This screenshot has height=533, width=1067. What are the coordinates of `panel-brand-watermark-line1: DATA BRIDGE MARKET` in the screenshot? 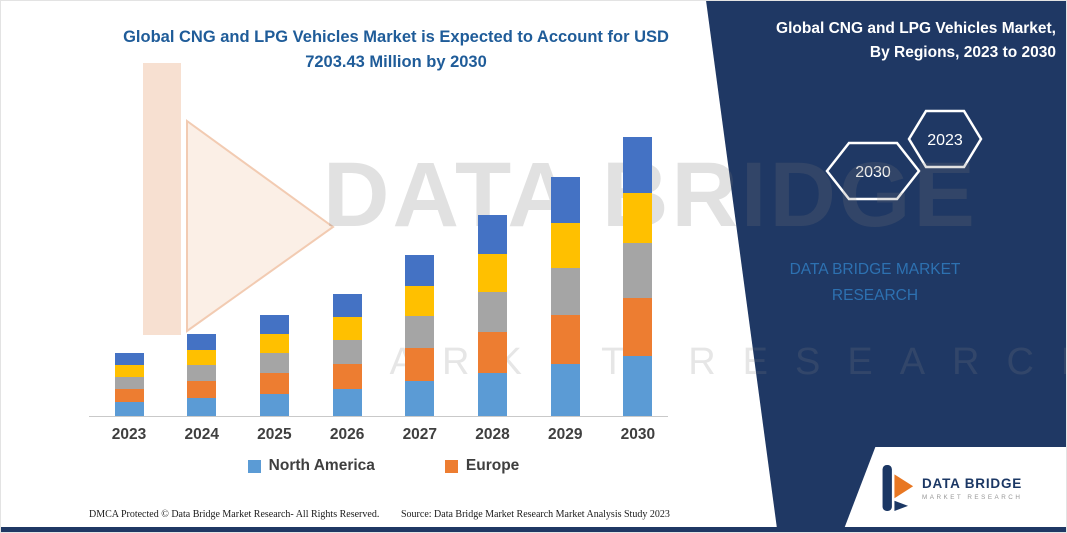 It's located at (875, 269).